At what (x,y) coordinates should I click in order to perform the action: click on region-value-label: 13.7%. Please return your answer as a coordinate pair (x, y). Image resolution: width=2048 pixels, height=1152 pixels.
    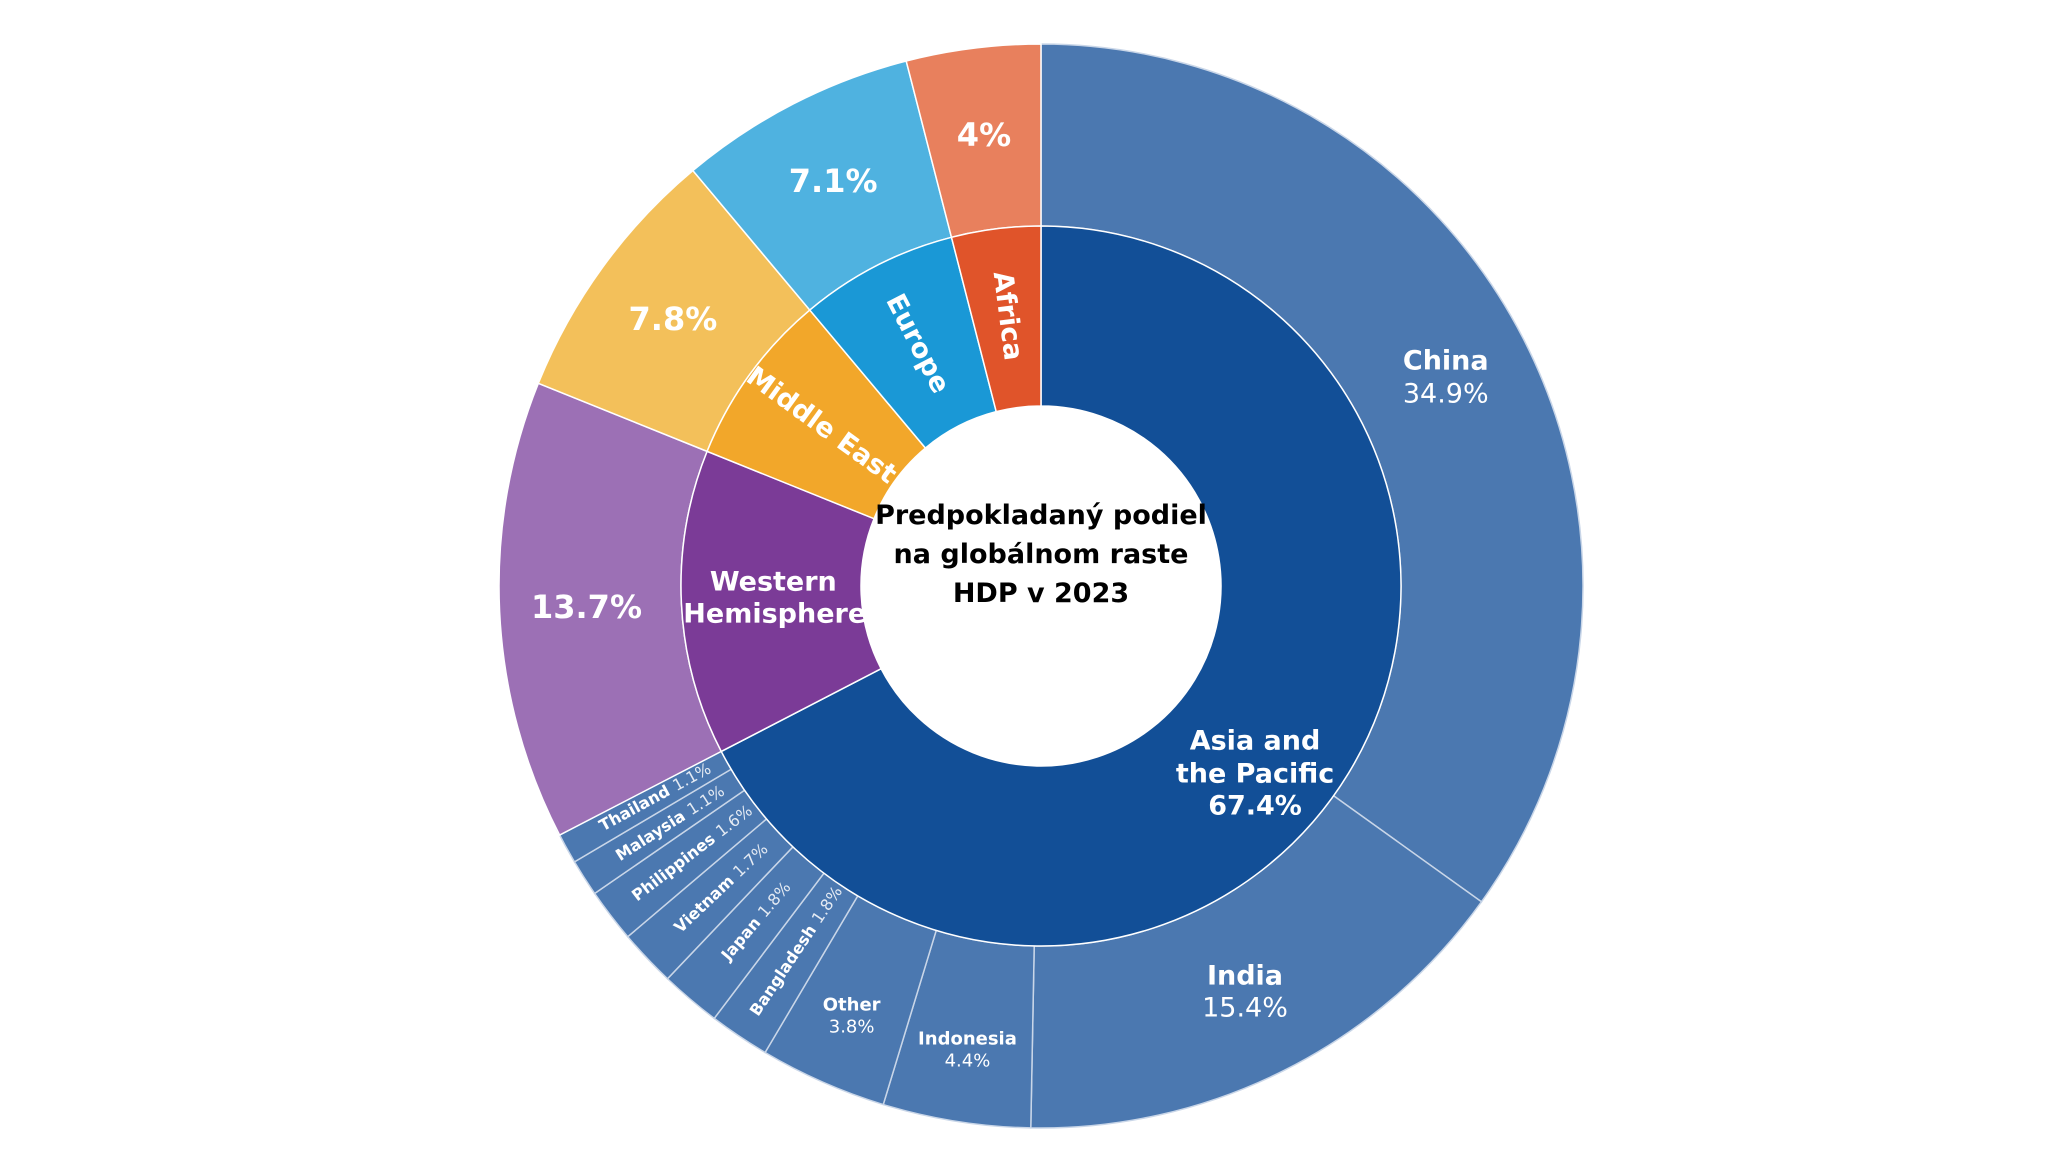
    Looking at the image, I should click on (586, 607).